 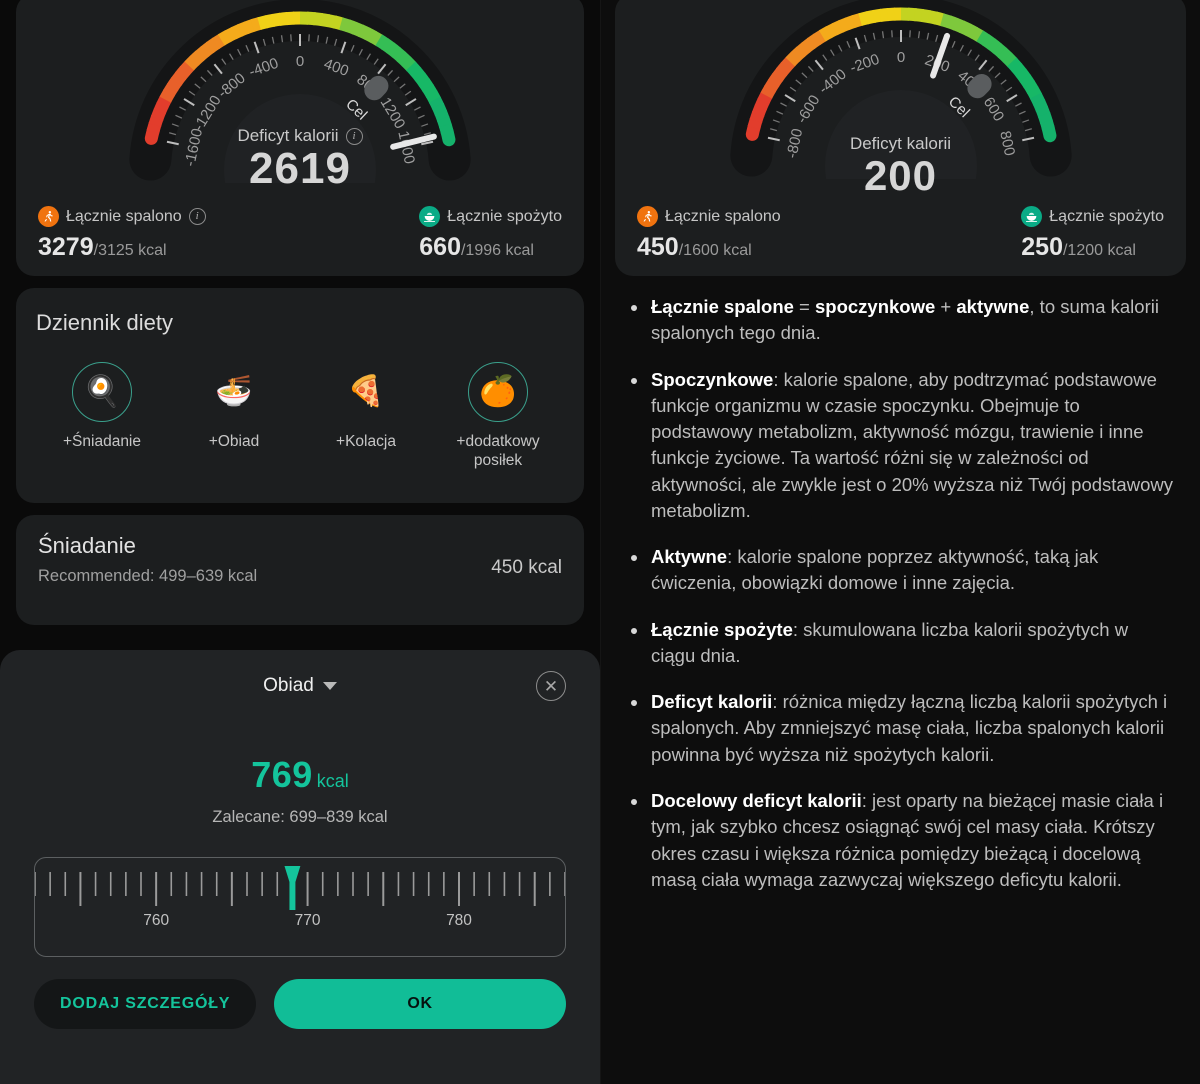 I want to click on stat-burned-value-right: 450, so click(x=658, y=247).